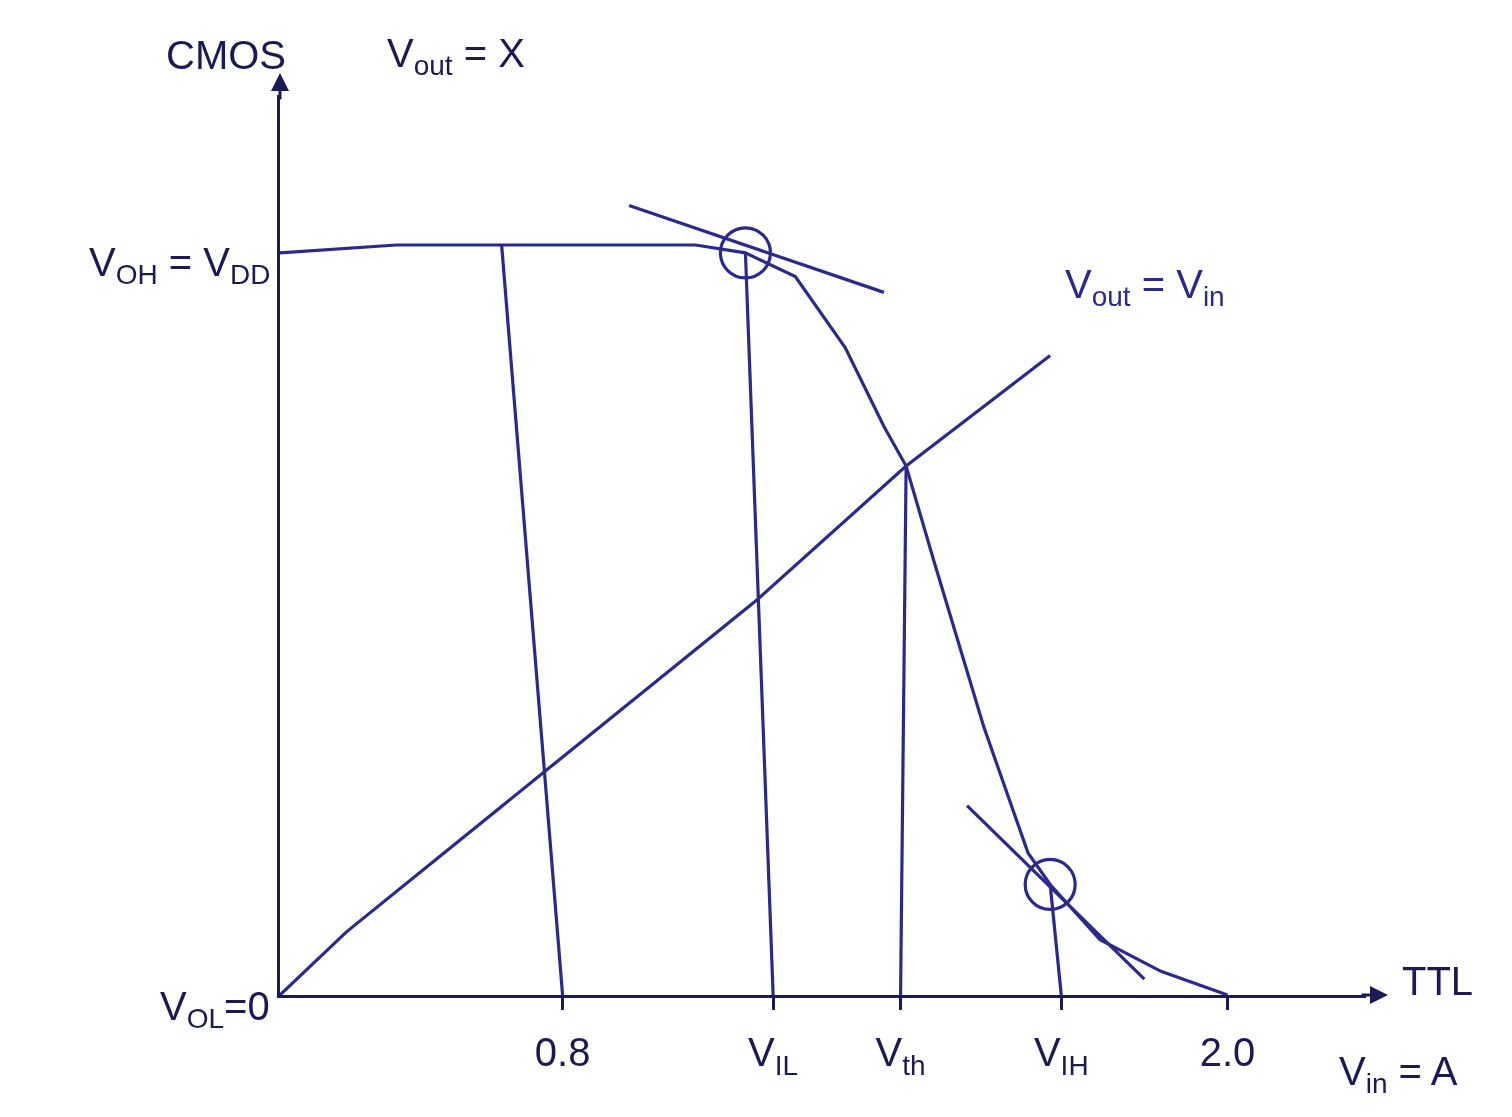 The width and height of the screenshot is (1512, 1117). Describe the element at coordinates (180, 265) in the screenshot. I see `annotation: V$_{OH}$ = V$_{DD}$` at that location.